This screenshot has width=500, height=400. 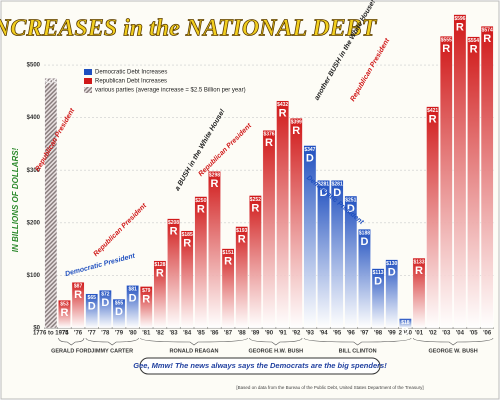 I want to click on x-tick-label: '81, so click(x=146, y=334).